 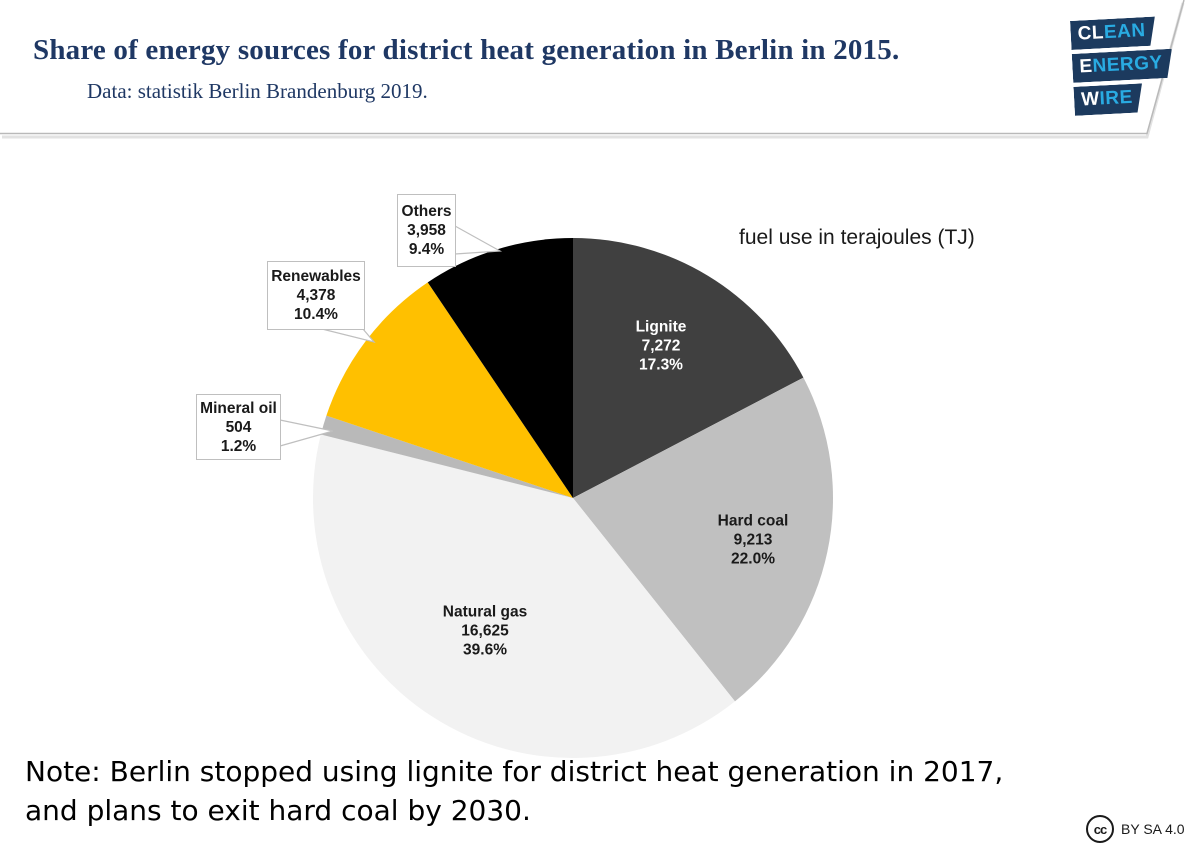 I want to click on slice-percent: 1.2%, so click(x=238, y=446).